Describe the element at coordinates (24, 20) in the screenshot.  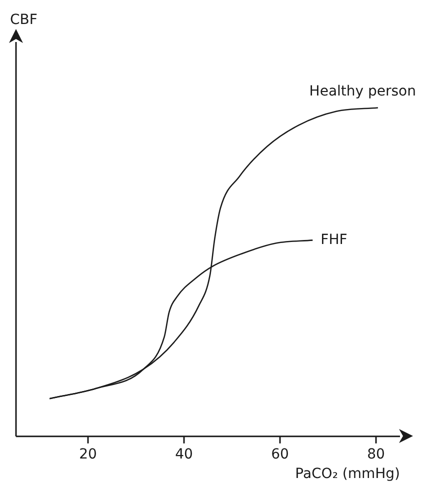
I see `text: CBF` at that location.